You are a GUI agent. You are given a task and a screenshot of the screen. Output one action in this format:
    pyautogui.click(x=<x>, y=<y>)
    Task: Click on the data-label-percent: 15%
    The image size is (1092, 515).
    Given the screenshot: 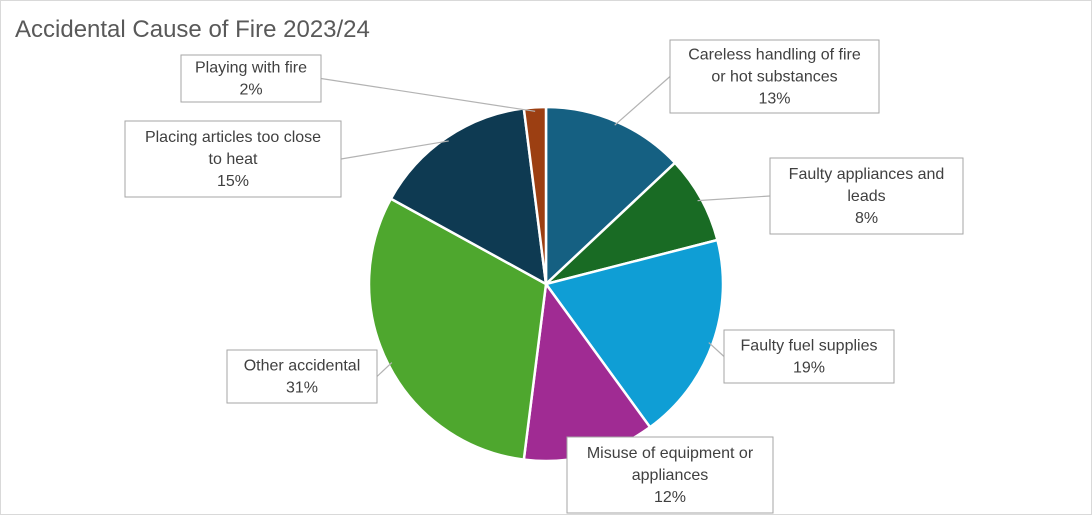 What is the action you would take?
    pyautogui.click(x=233, y=181)
    